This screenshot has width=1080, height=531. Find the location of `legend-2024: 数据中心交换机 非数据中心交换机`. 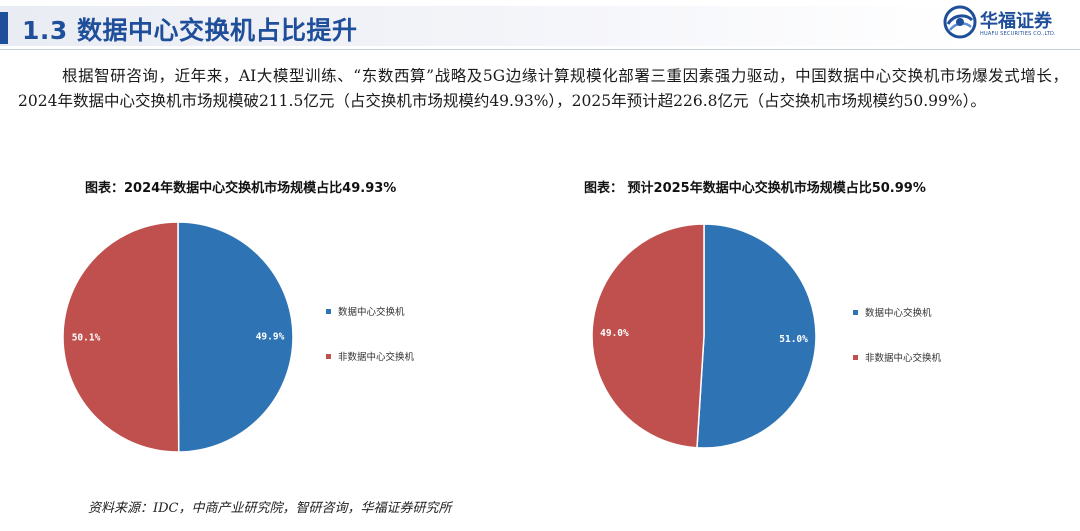

legend-2024: 数据中心交换机 非数据中心交换机 is located at coordinates (396, 349).